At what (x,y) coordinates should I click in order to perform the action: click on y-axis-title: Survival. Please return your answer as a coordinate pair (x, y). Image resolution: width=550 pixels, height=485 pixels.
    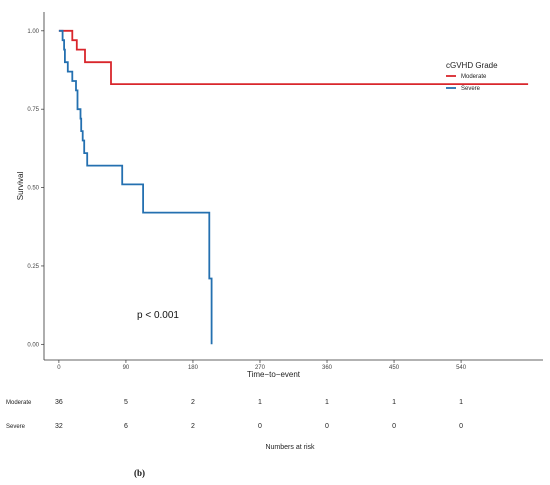
    Looking at the image, I should click on (20, 186).